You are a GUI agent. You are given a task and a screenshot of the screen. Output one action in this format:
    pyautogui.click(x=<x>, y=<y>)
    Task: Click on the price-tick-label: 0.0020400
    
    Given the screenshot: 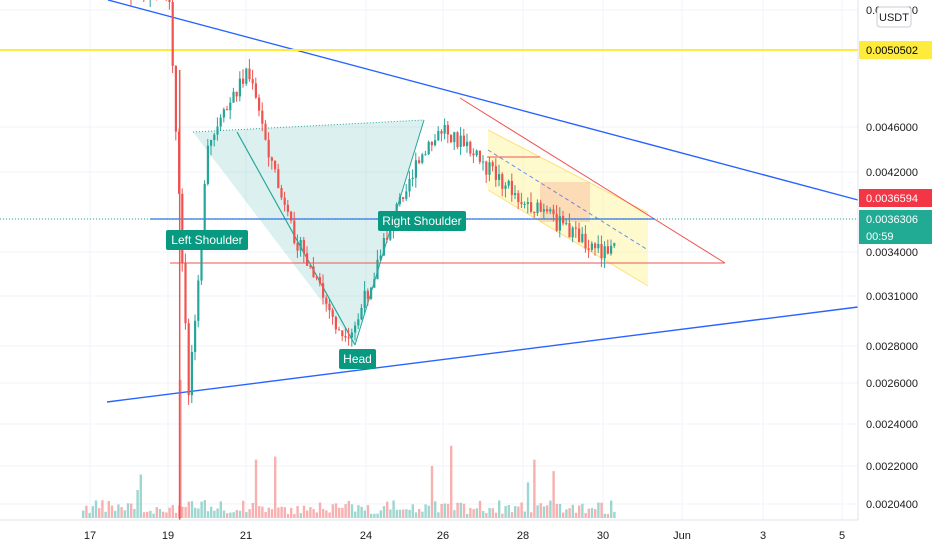 What is the action you would take?
    pyautogui.click(x=892, y=505)
    